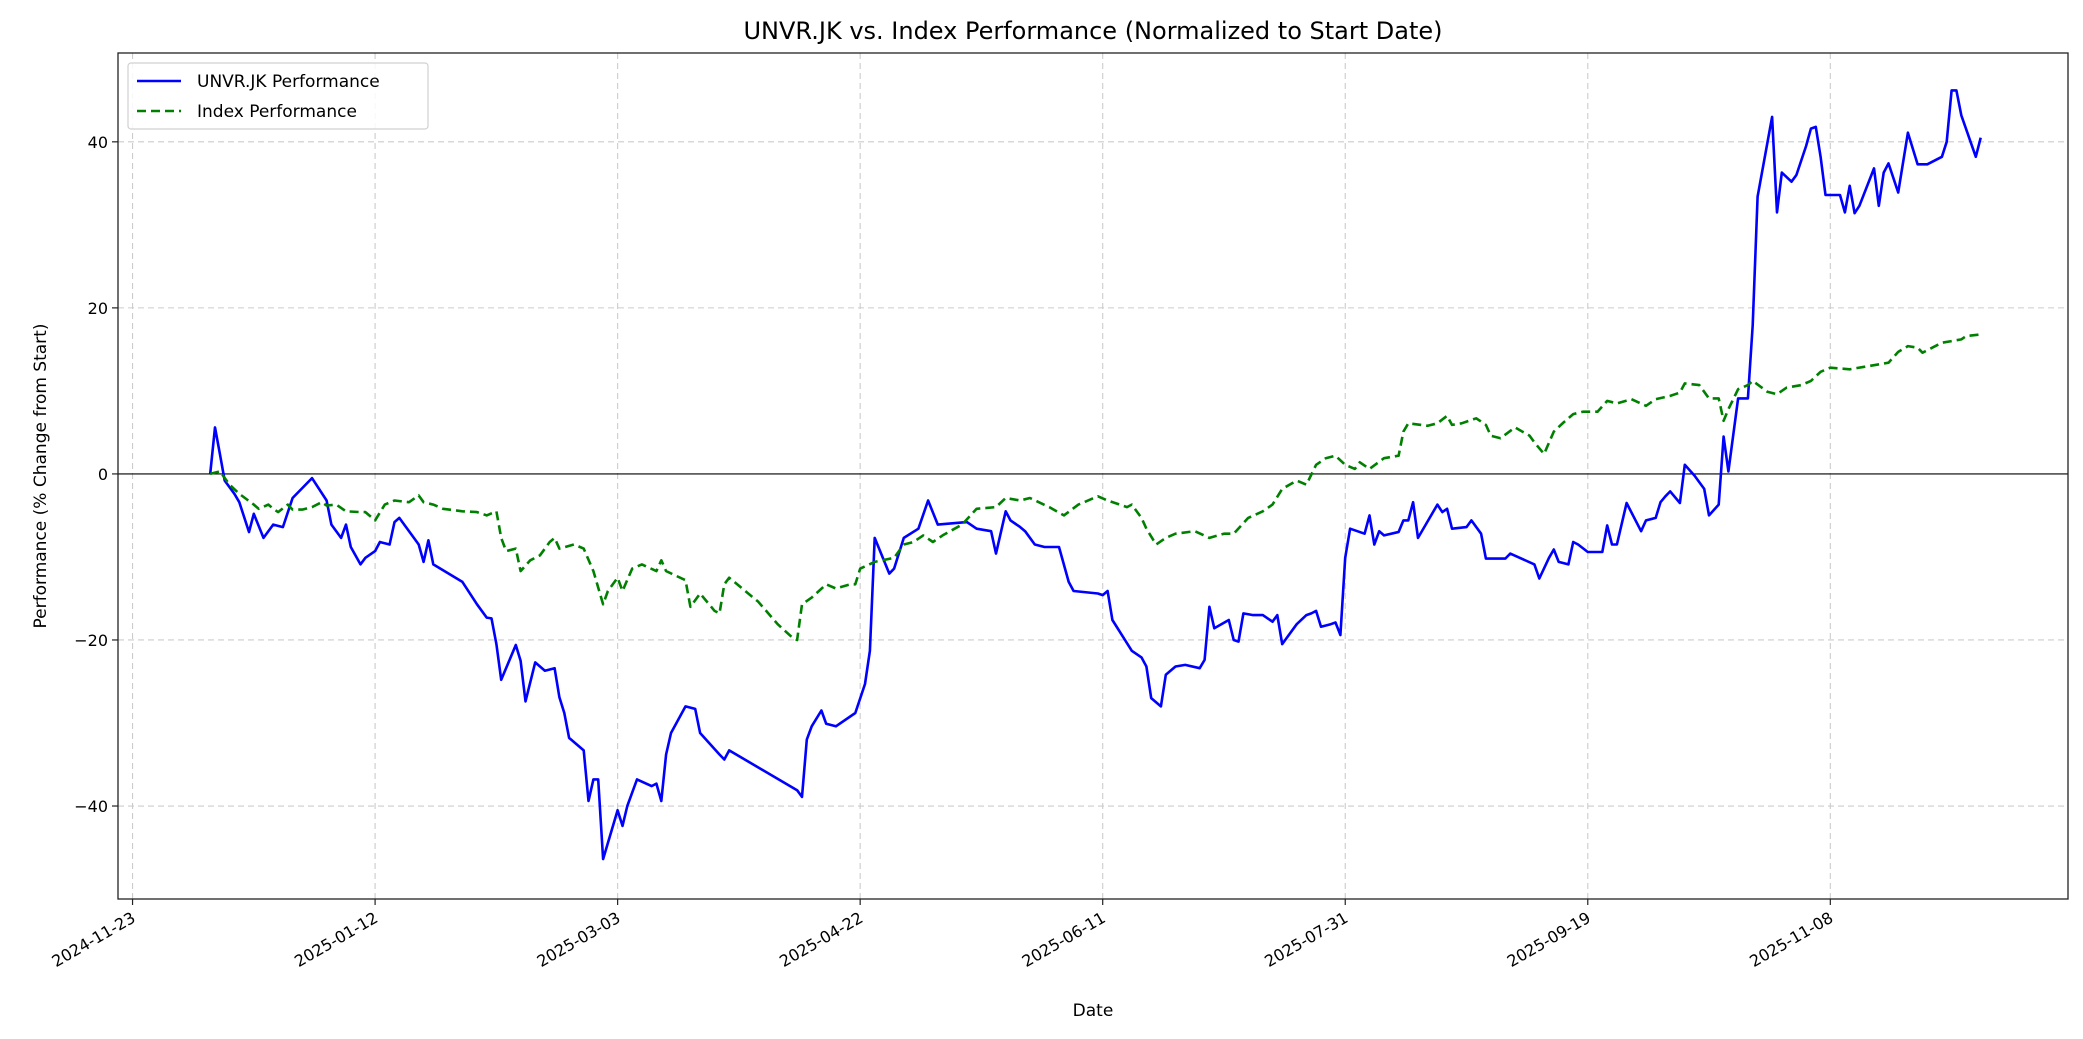 Image resolution: width=2083 pixels, height=1039 pixels. I want to click on y-axis-ticks: −40 −20 0 20 40, so click(96, 474).